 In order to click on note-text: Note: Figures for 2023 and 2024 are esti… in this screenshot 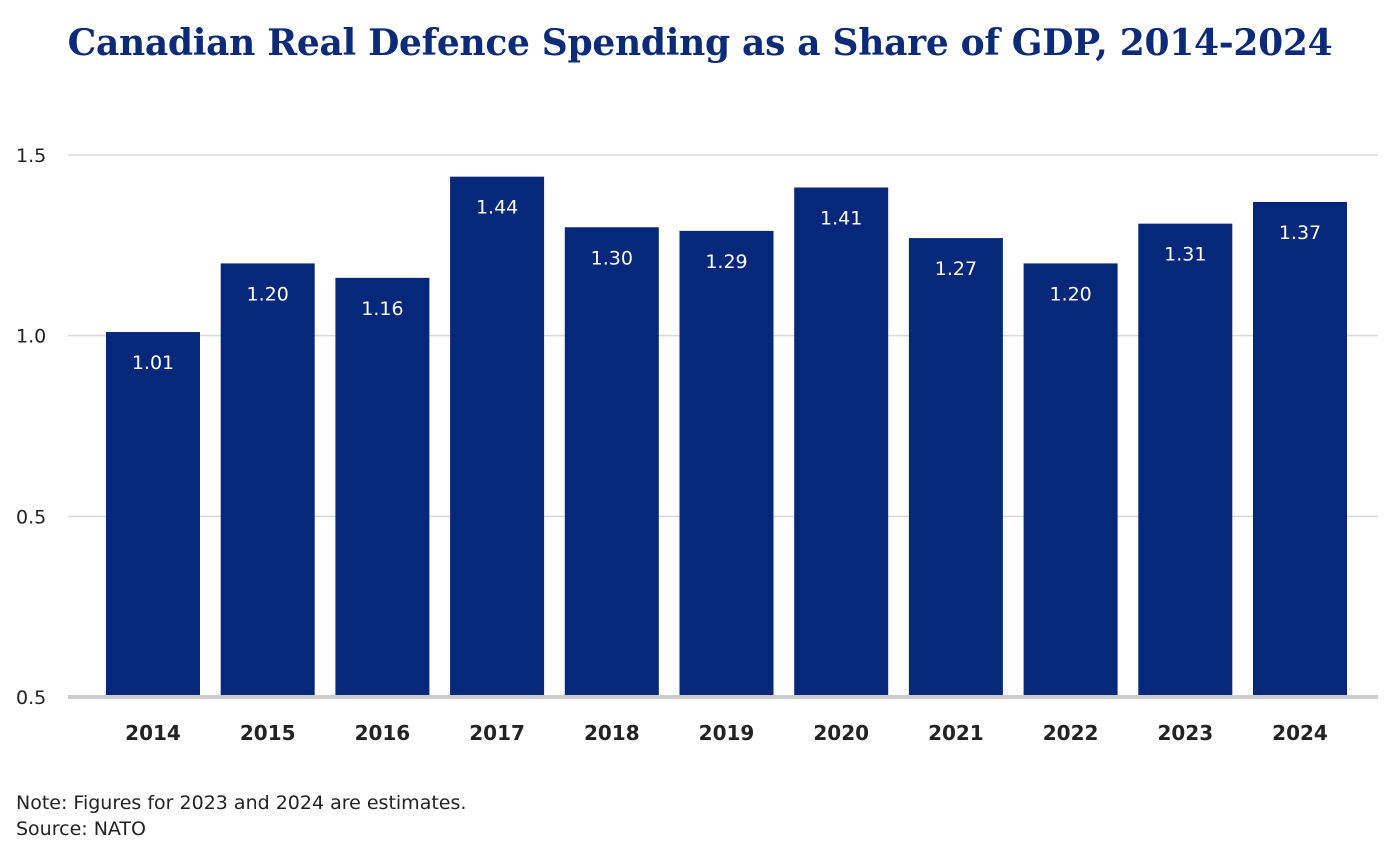, I will do `click(241, 803)`.